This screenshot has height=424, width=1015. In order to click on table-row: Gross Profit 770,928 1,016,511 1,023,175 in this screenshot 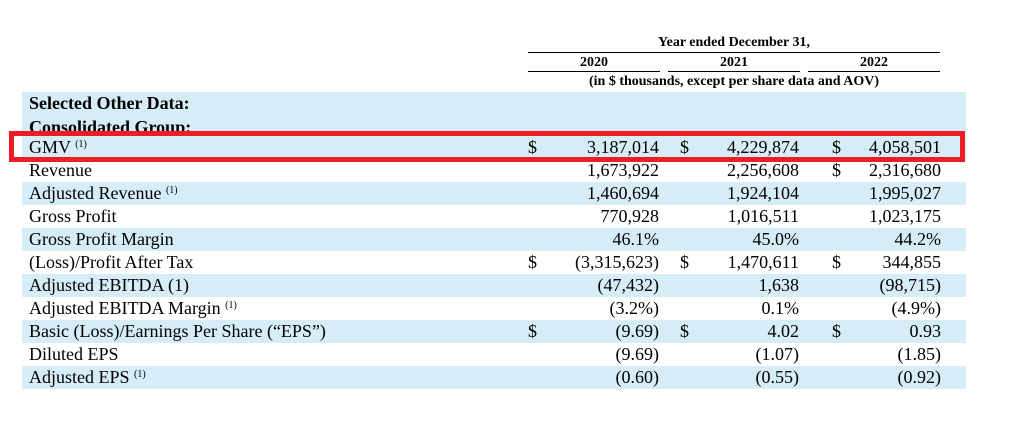, I will do `click(494, 216)`.